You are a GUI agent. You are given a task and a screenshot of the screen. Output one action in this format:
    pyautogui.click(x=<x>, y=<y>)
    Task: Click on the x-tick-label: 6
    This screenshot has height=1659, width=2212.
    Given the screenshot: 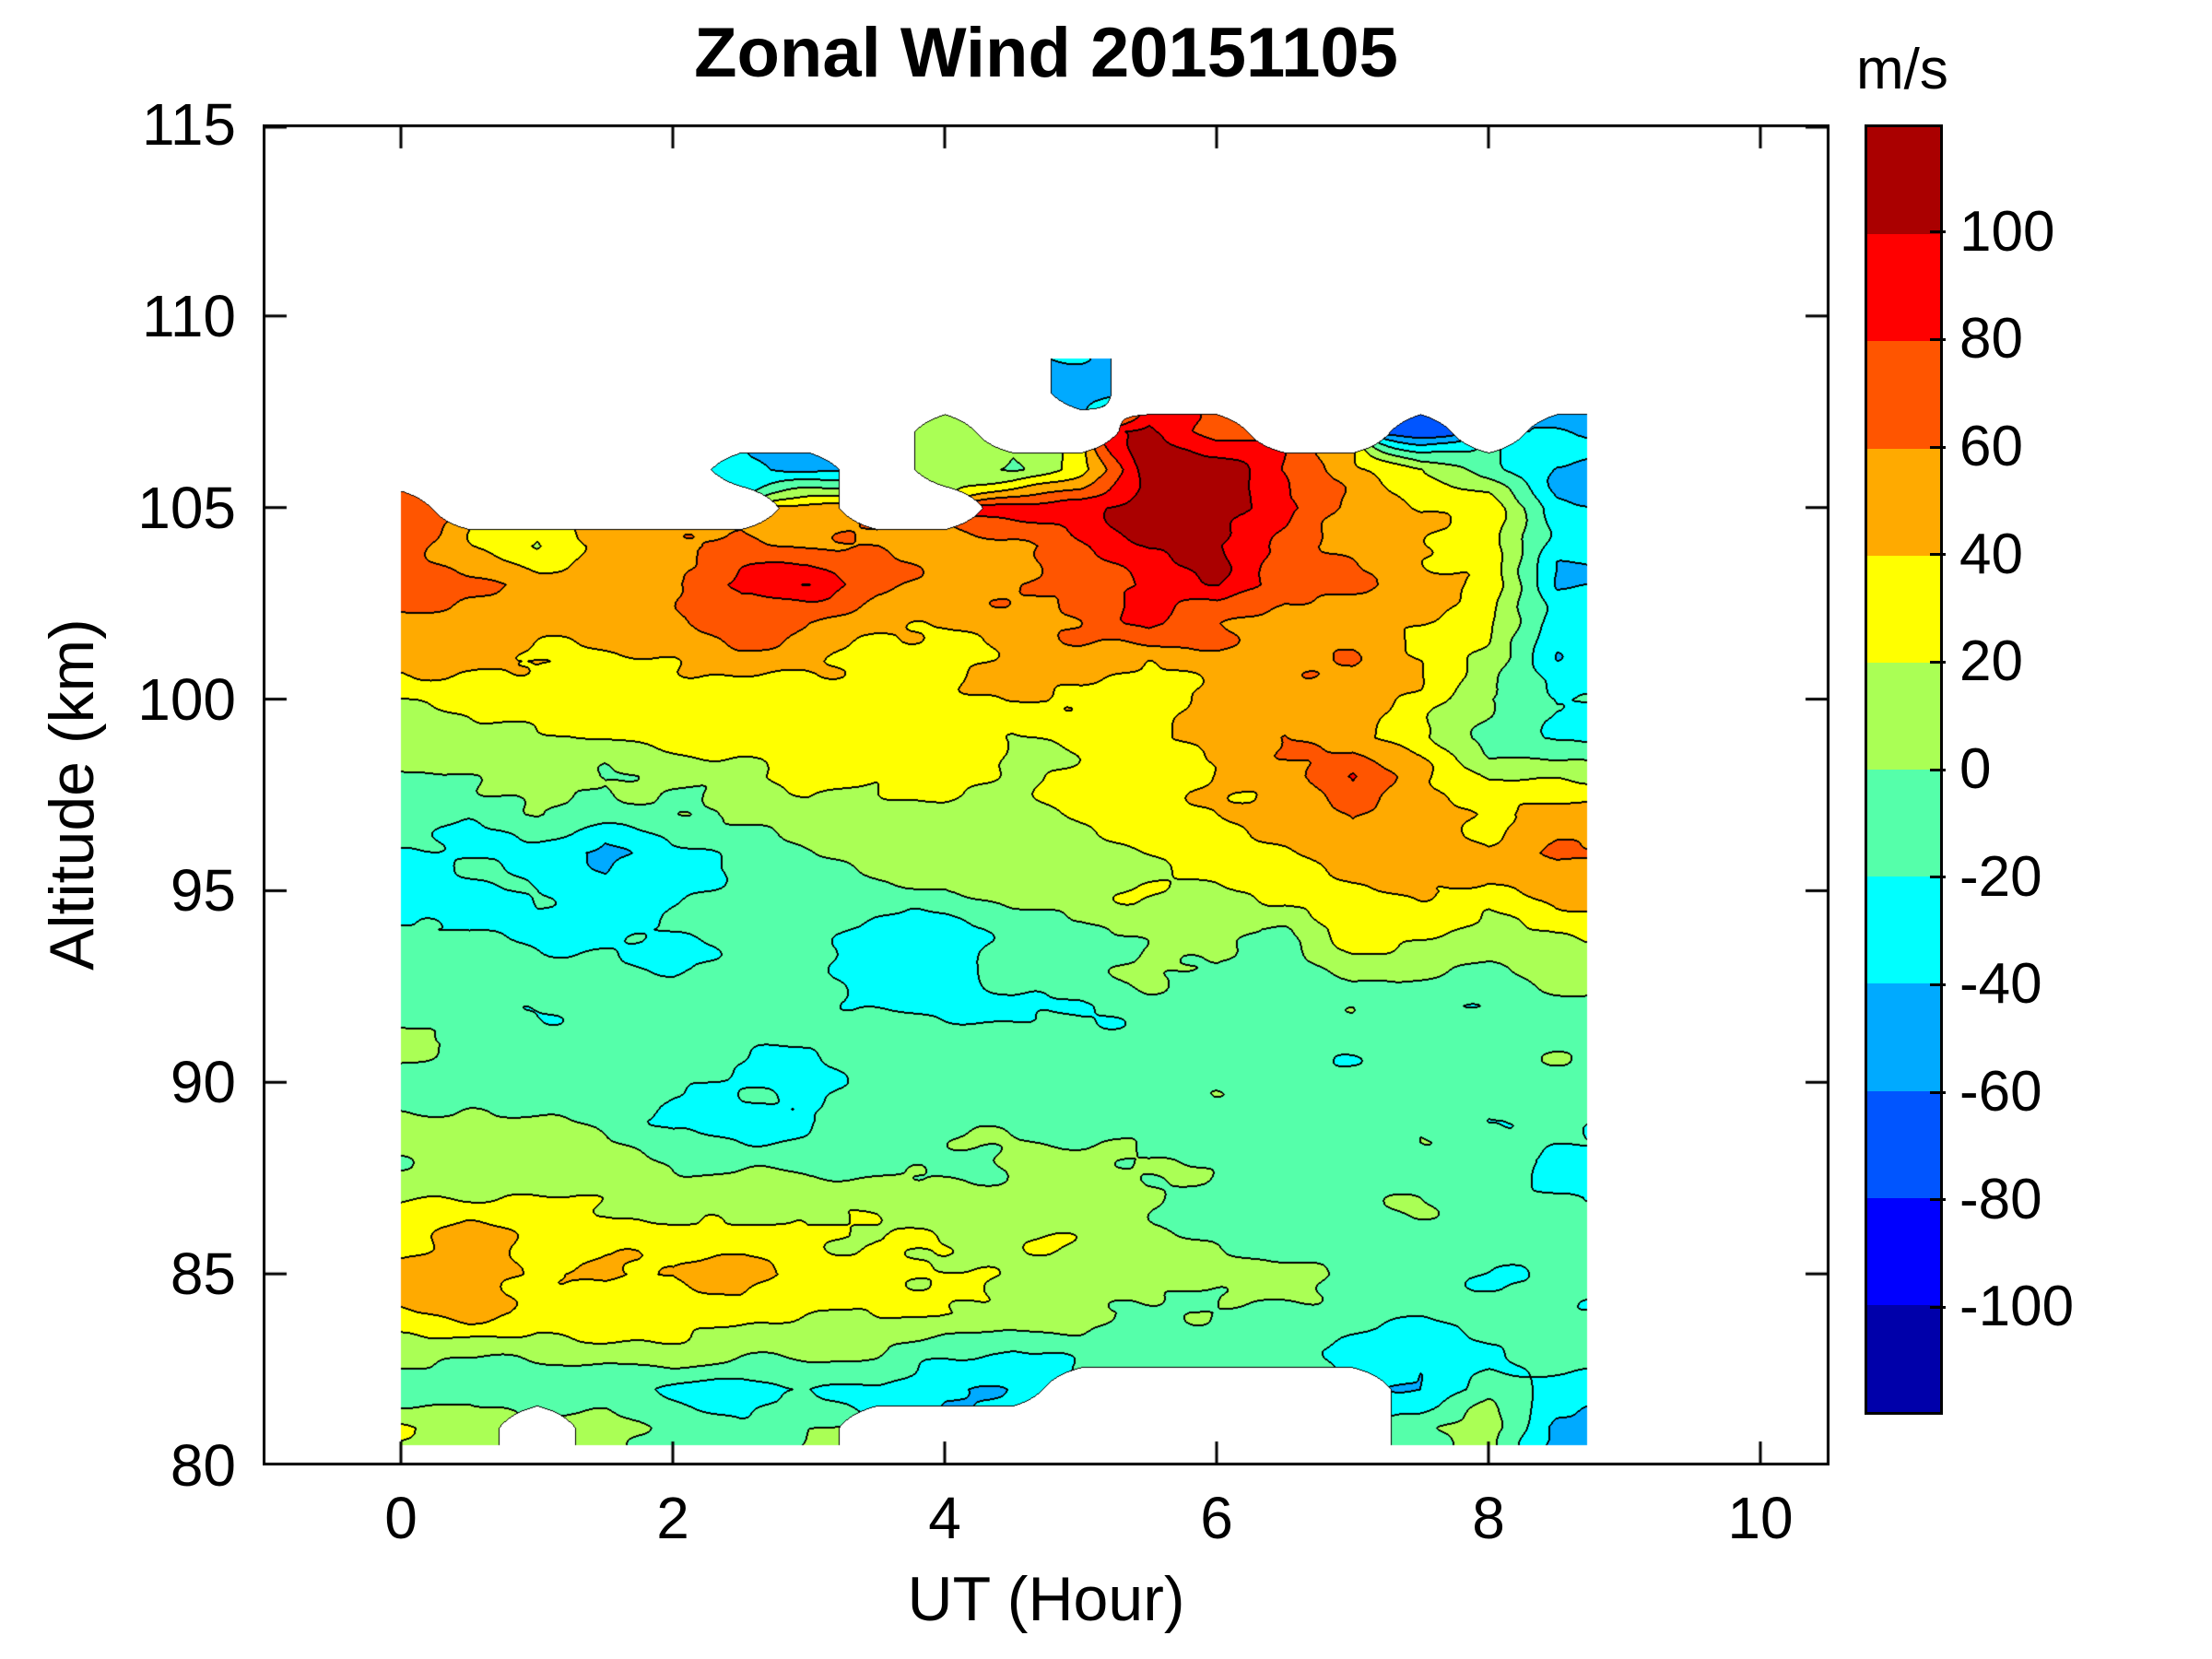 What is the action you would take?
    pyautogui.click(x=1216, y=1518)
    